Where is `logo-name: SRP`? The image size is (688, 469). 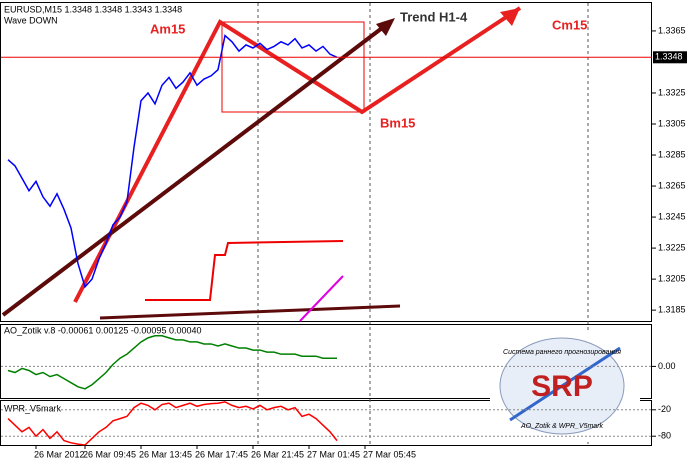
logo-name: SRP is located at coordinates (562, 386).